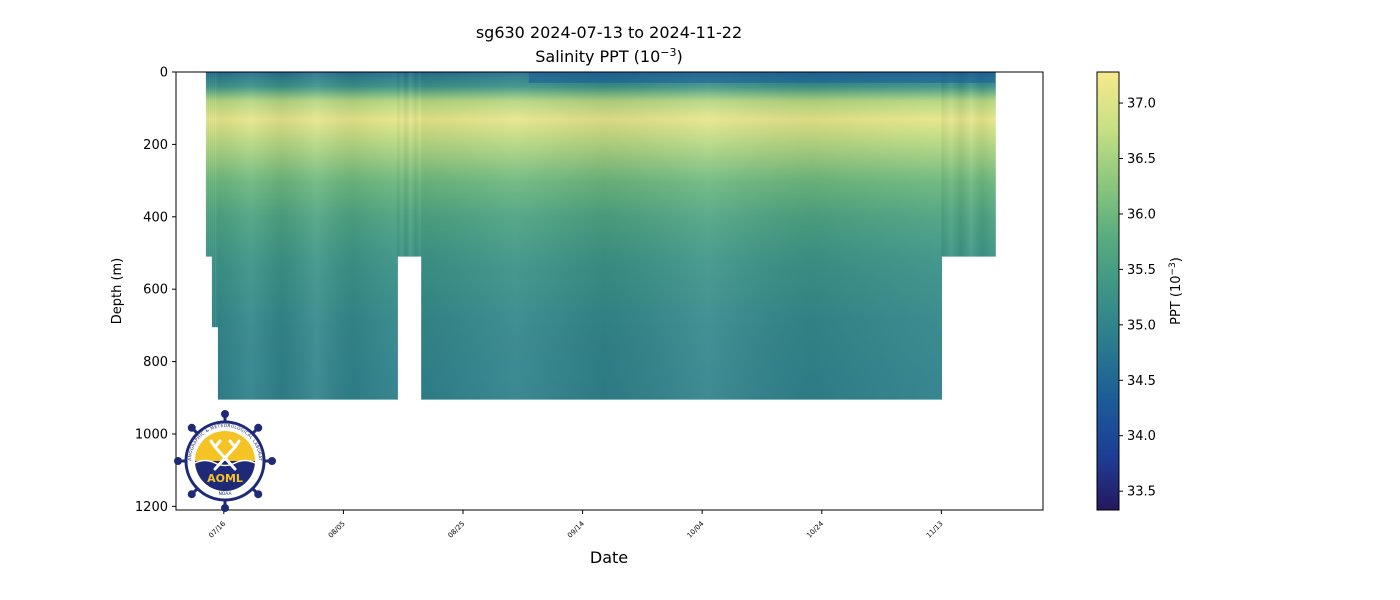  I want to click on y-tick-label: 200, so click(155, 145).